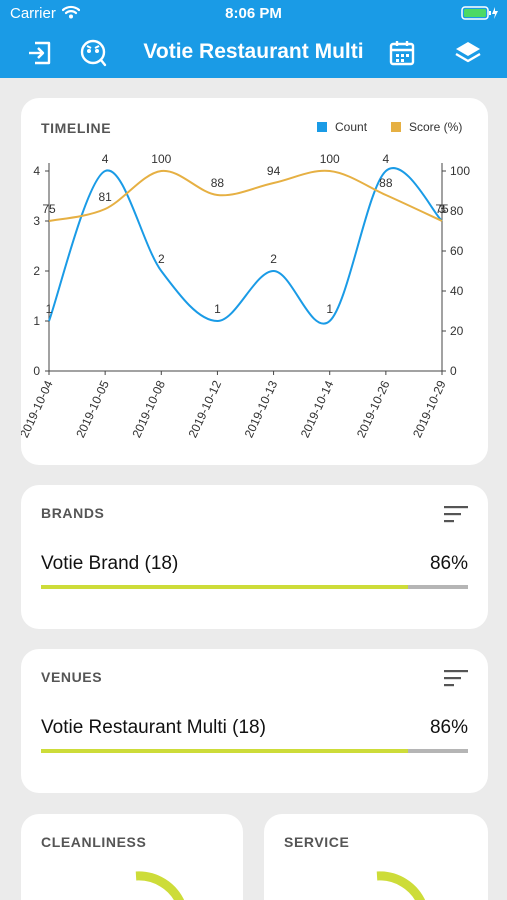  What do you see at coordinates (36, 371) in the screenshot?
I see `y-left-tick-label: 0` at bounding box center [36, 371].